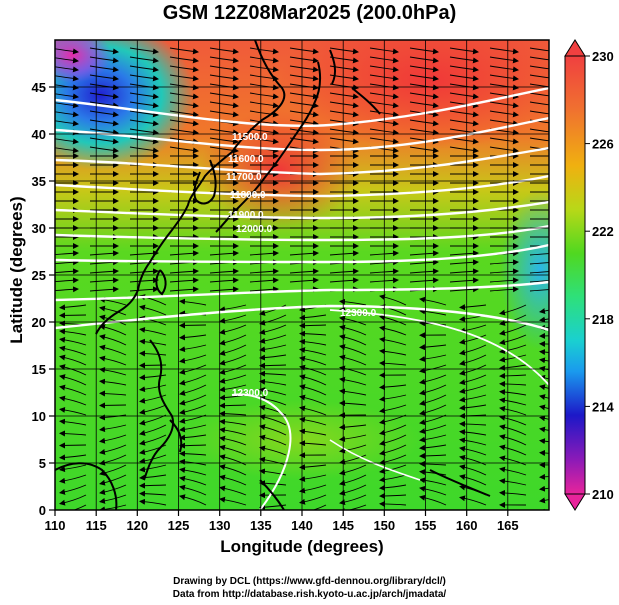  I want to click on x-tick-label: 150, so click(384, 525).